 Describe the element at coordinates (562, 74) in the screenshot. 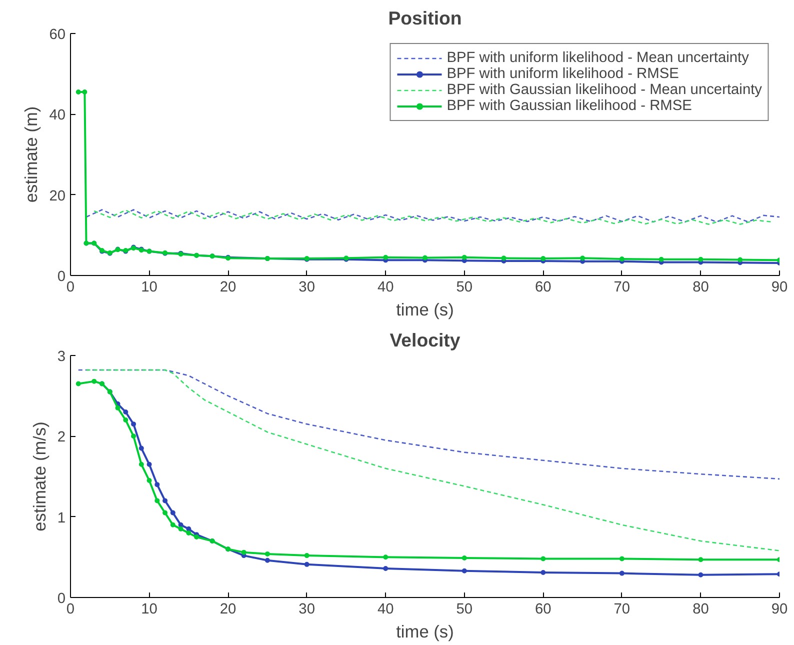

I see `legend-label: BPF with uniform likelihood - RMSE` at that location.